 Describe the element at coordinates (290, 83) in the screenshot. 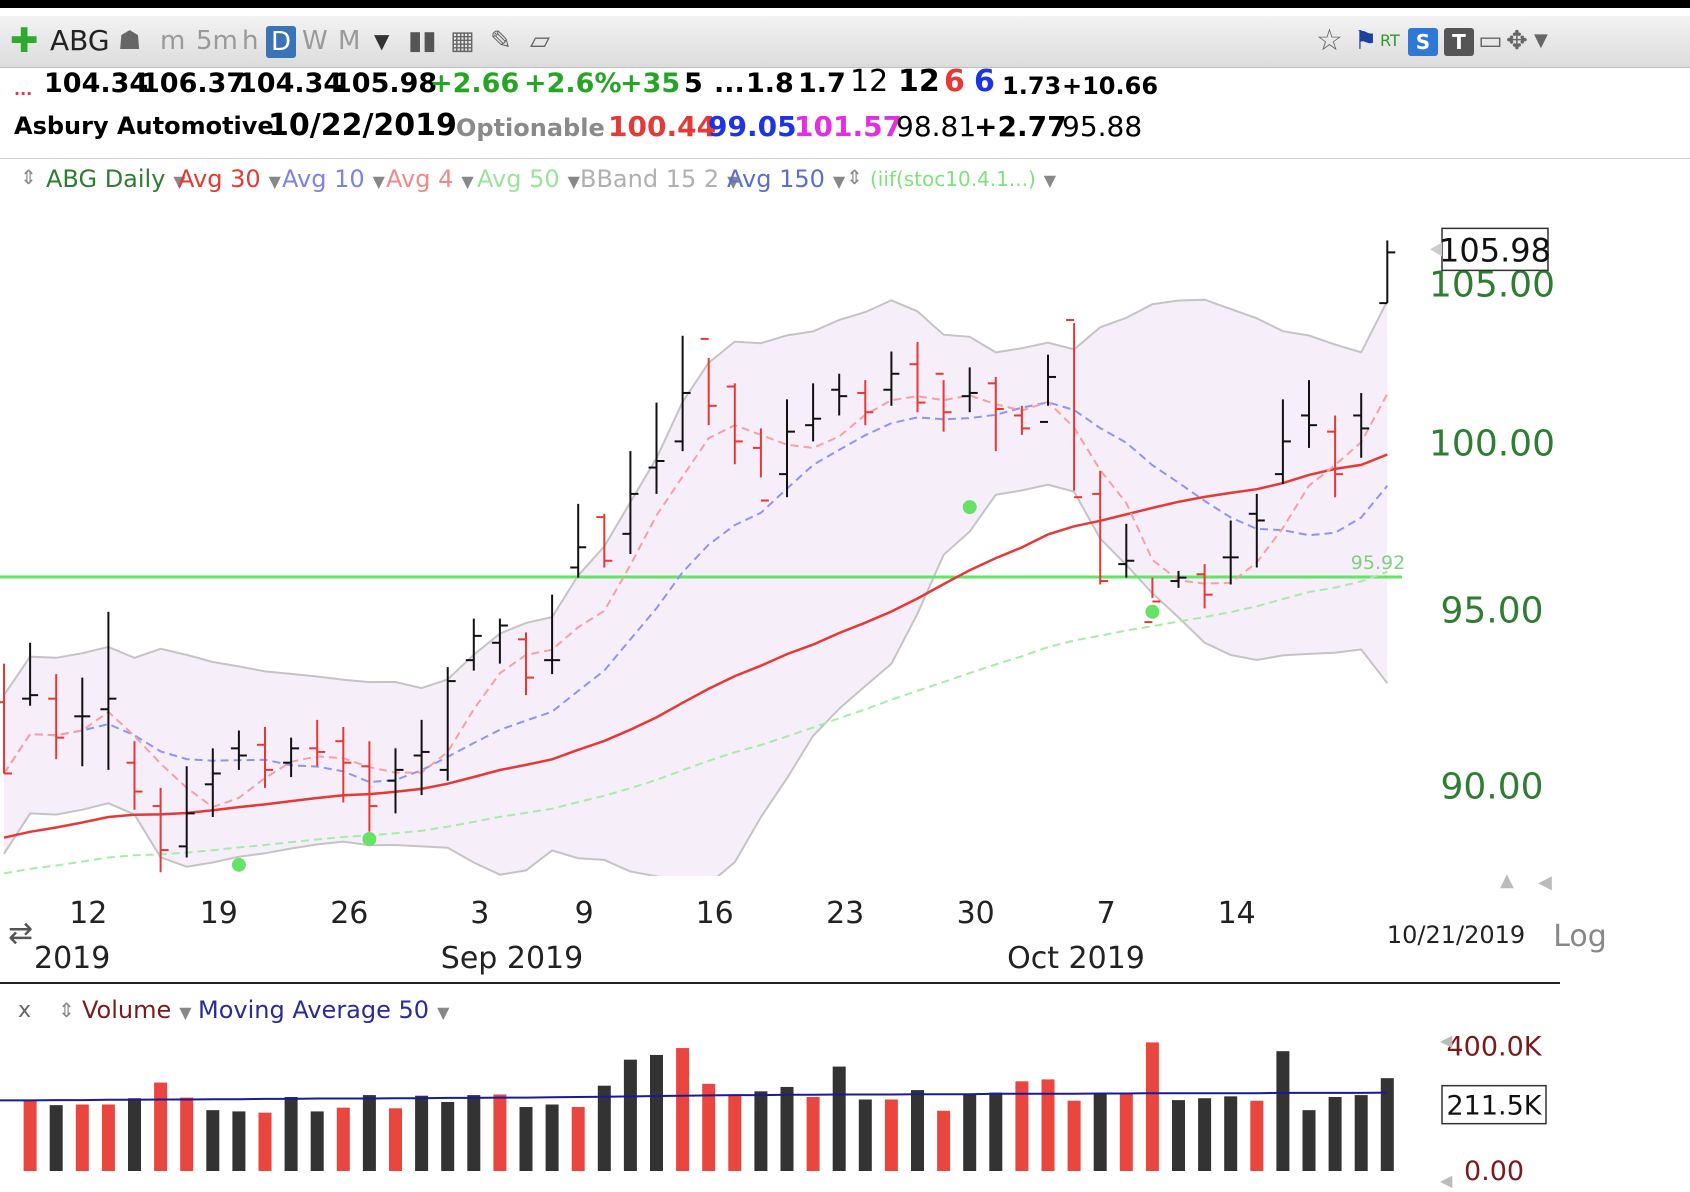

I see `quote-low: 104.34` at that location.